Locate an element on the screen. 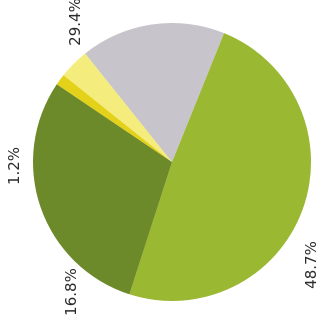 This screenshot has height=332, width=326. slice-label-48-7: 48.7% is located at coordinates (311, 265).